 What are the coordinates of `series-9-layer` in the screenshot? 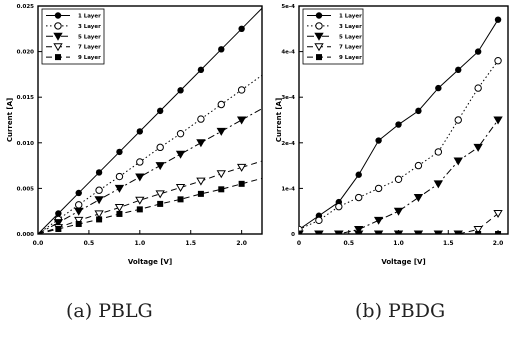 It's located at (400, 232).